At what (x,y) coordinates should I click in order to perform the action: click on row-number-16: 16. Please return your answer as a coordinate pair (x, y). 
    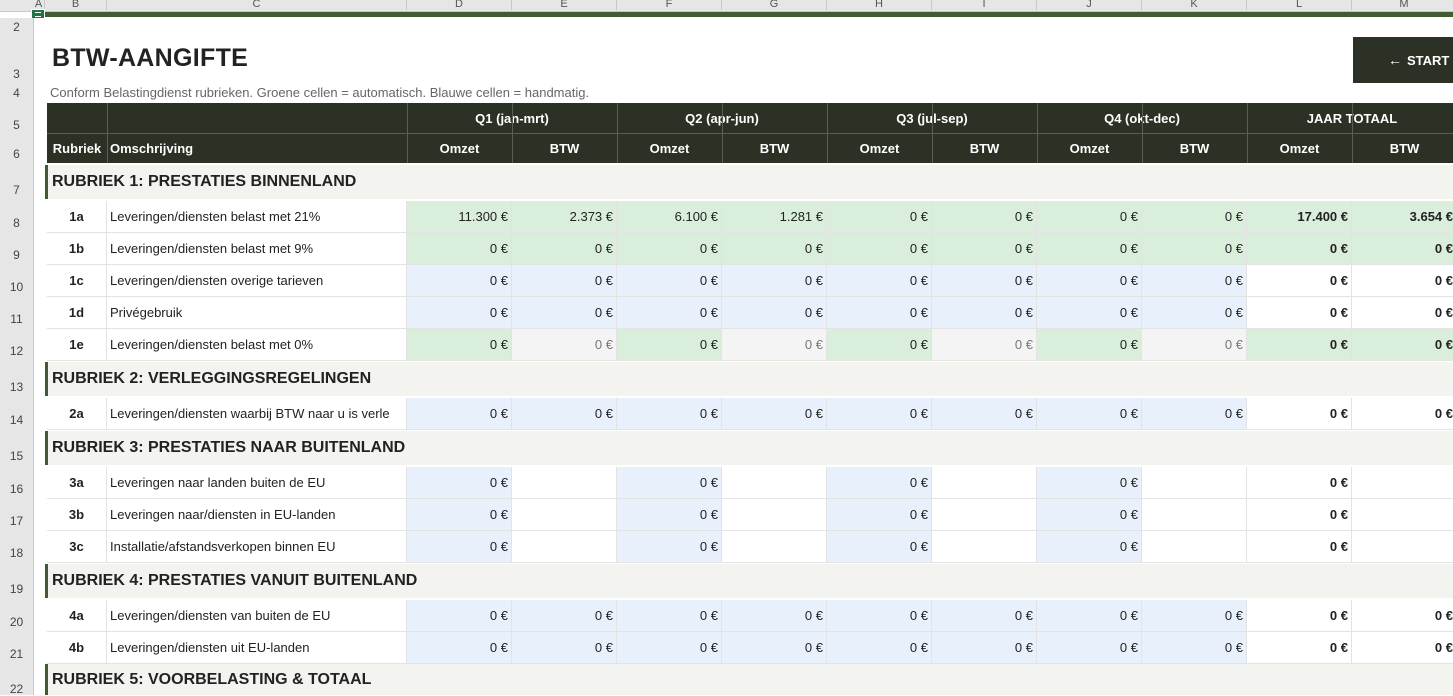
    Looking at the image, I should click on (16, 489).